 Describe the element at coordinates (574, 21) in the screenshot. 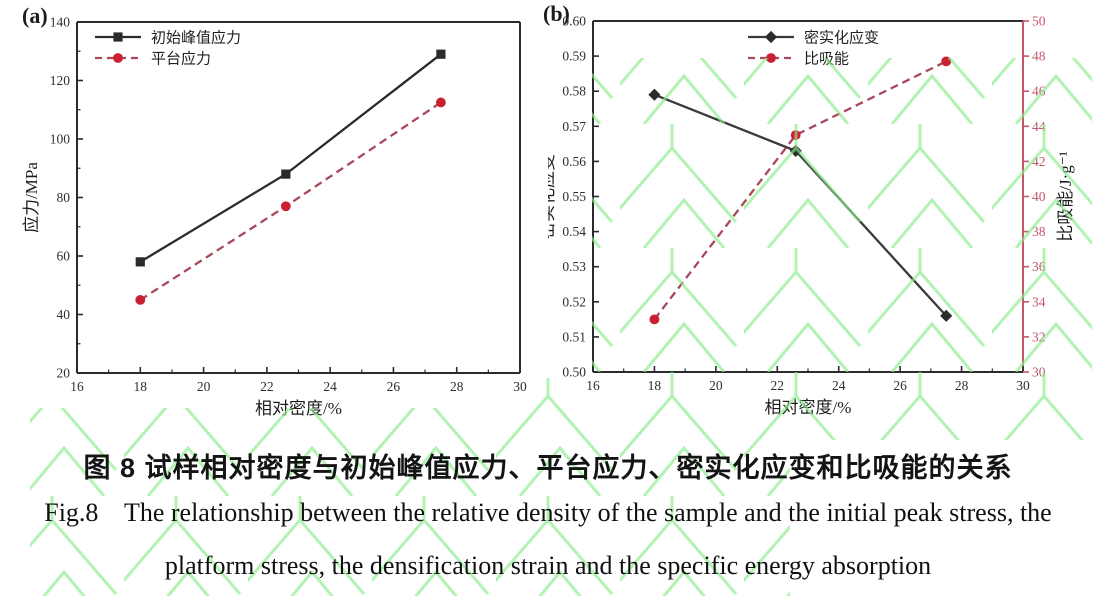

I see `svg-text: 0.60` at that location.